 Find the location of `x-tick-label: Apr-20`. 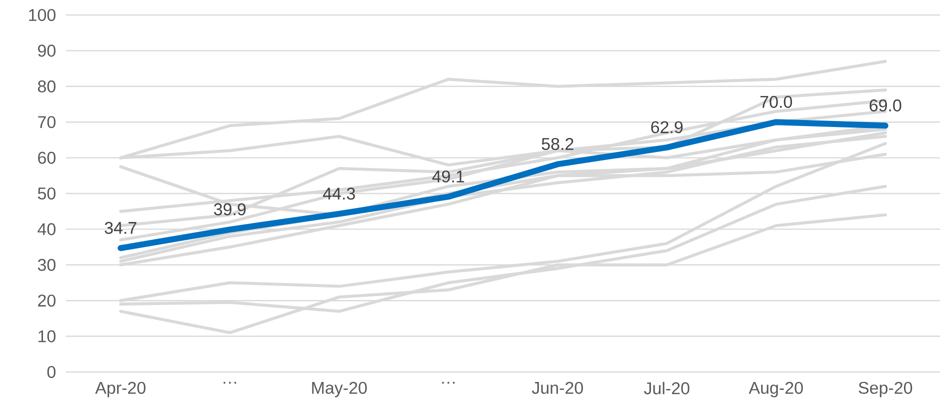

x-tick-label: Apr-20 is located at coordinates (120, 390).